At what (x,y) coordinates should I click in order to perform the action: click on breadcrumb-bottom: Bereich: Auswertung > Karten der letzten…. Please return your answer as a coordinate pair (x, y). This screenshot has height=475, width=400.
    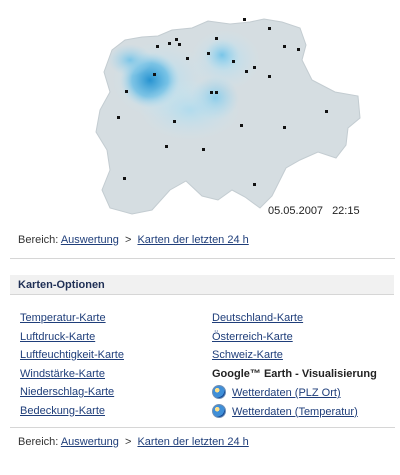
    Looking at the image, I should click on (133, 442).